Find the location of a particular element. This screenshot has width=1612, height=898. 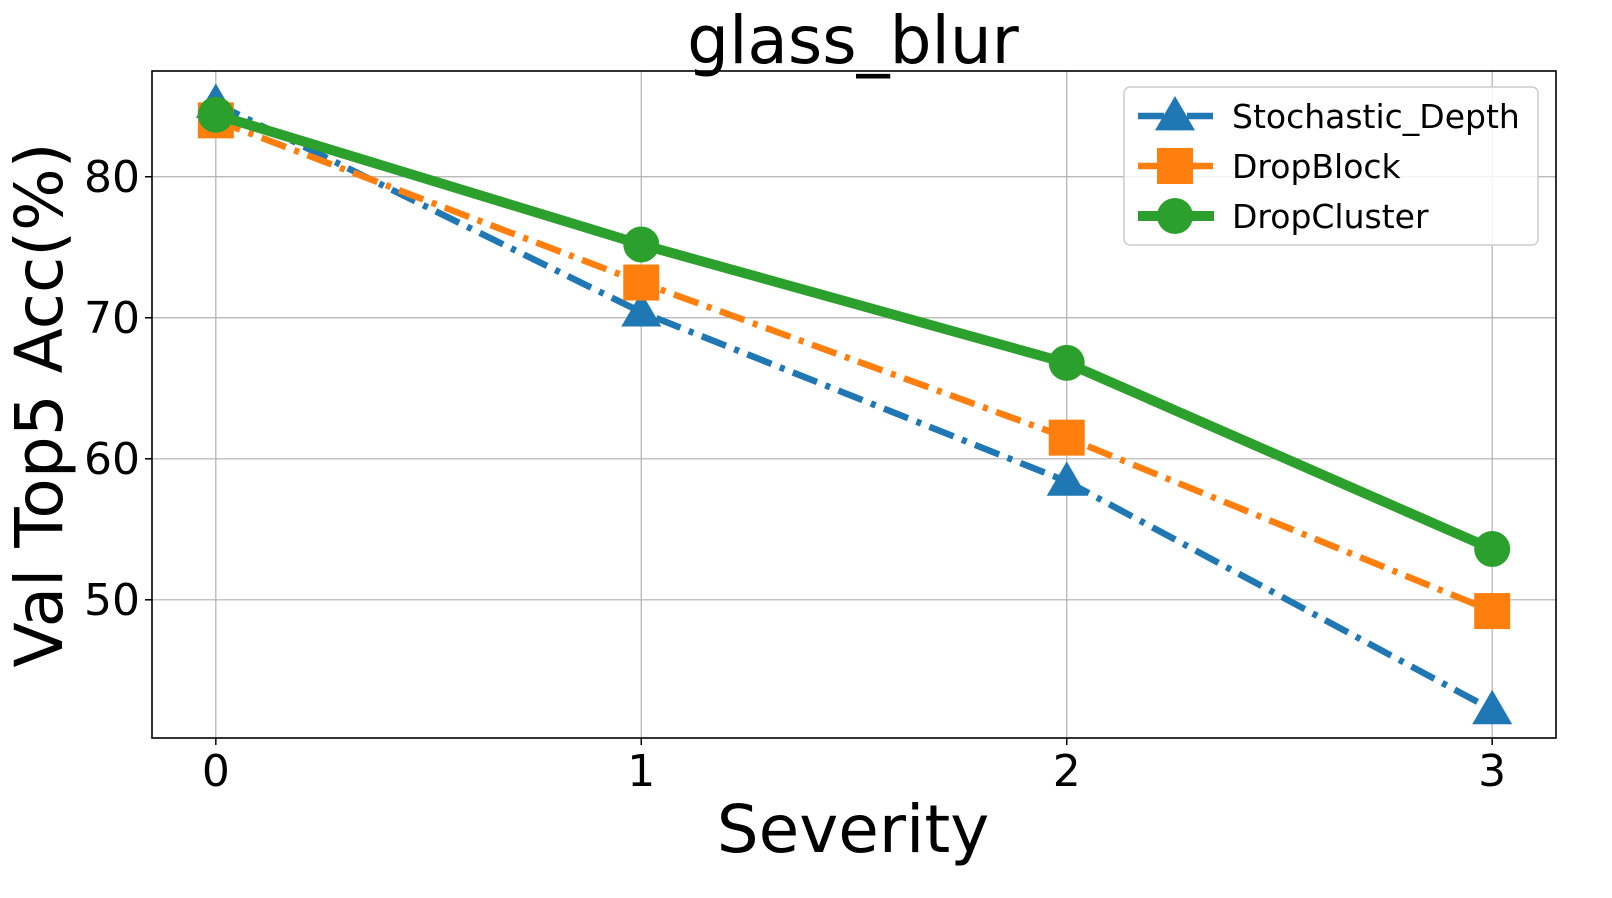

x-tick-label: 1 is located at coordinates (641, 771).